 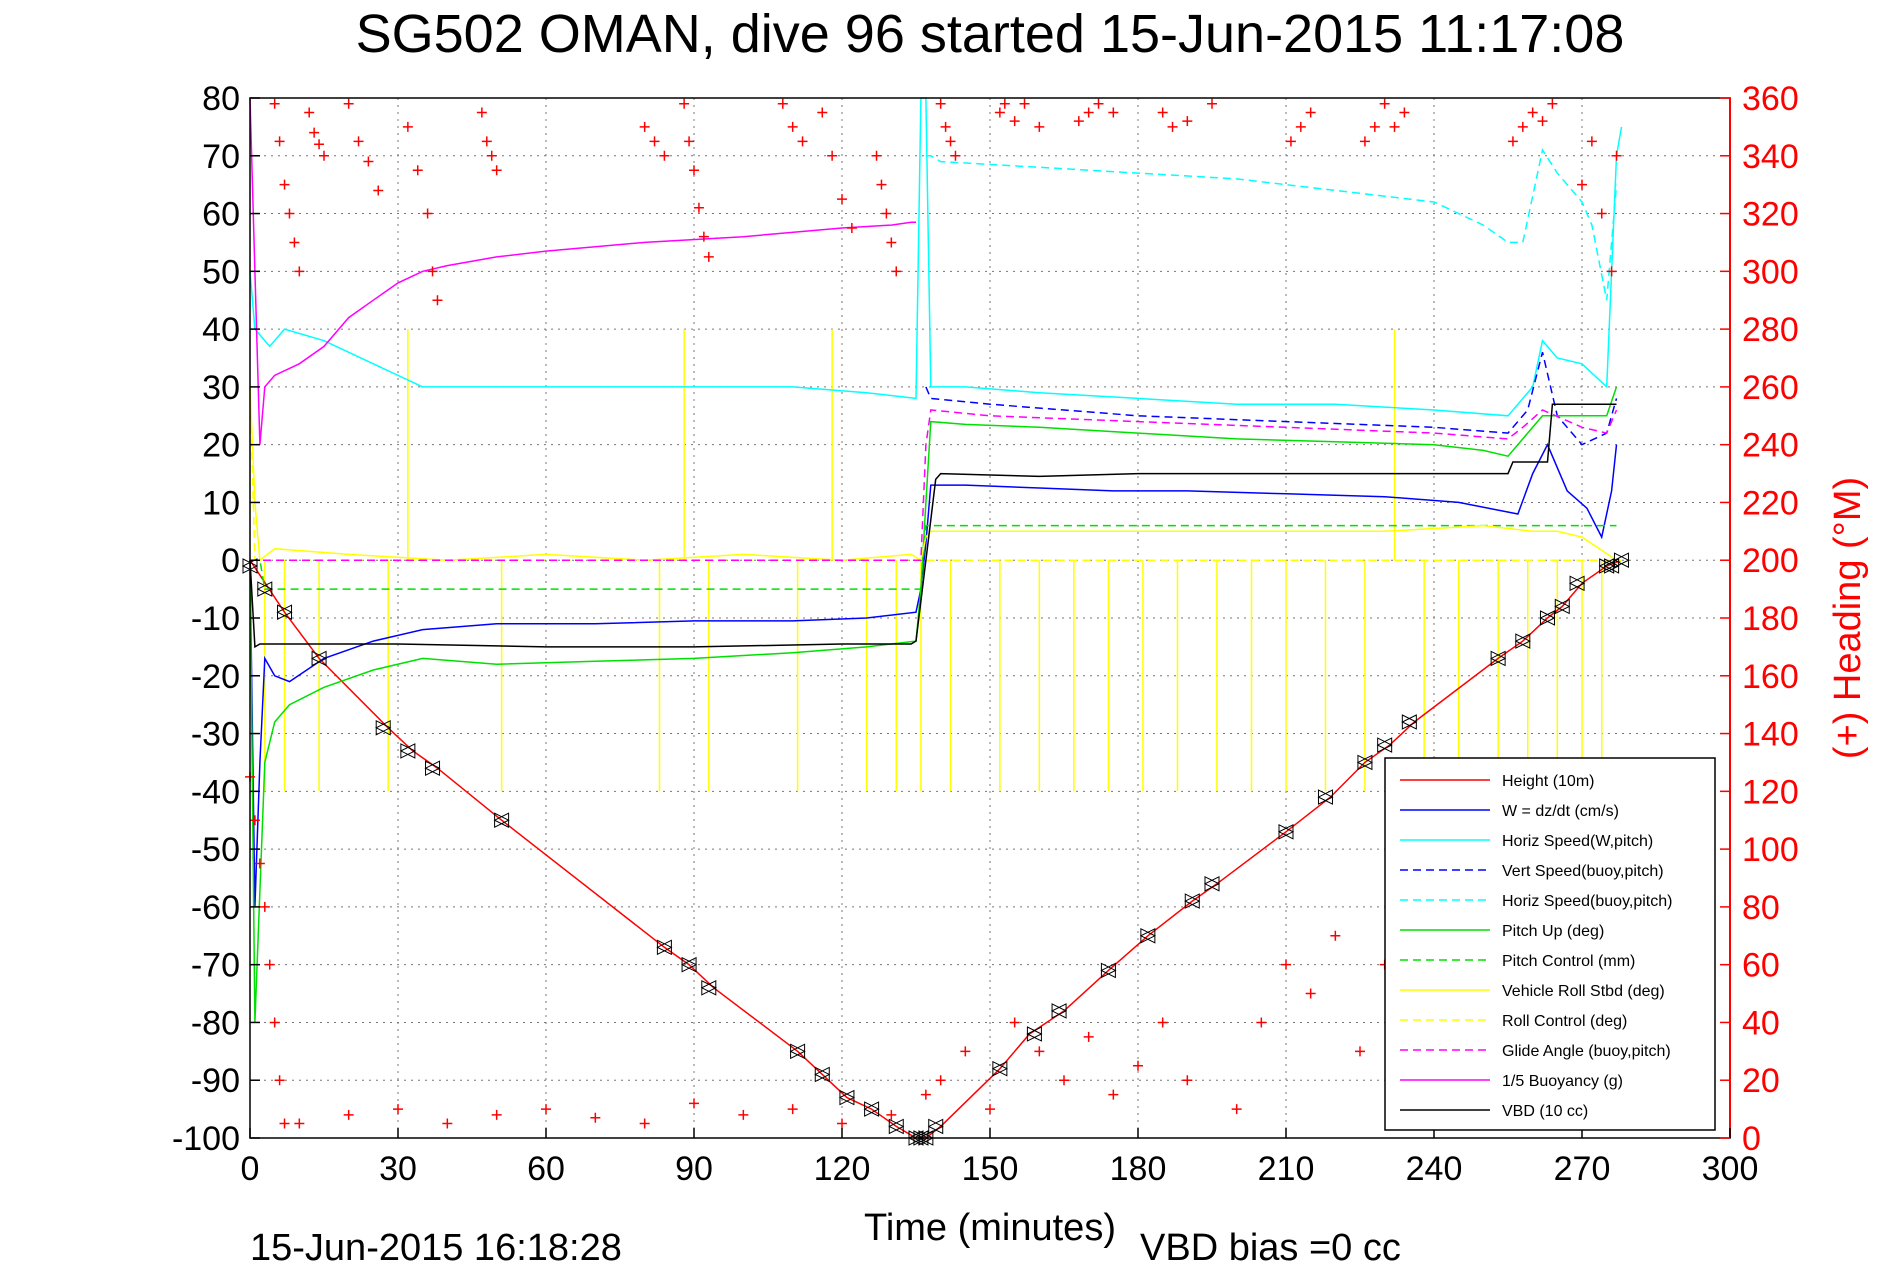 I want to click on legend-box, so click(x=1550, y=944).